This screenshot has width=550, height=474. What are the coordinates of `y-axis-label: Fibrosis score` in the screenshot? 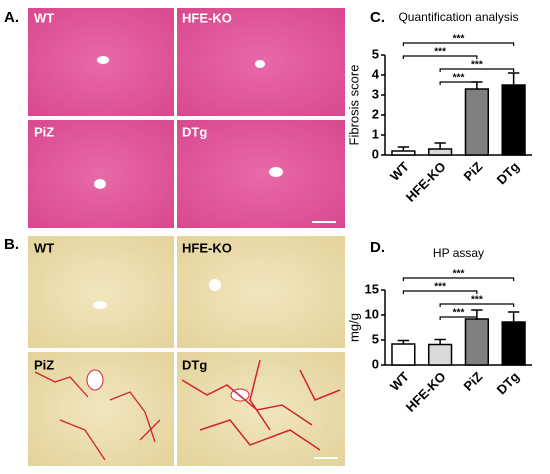 It's located at (353, 105).